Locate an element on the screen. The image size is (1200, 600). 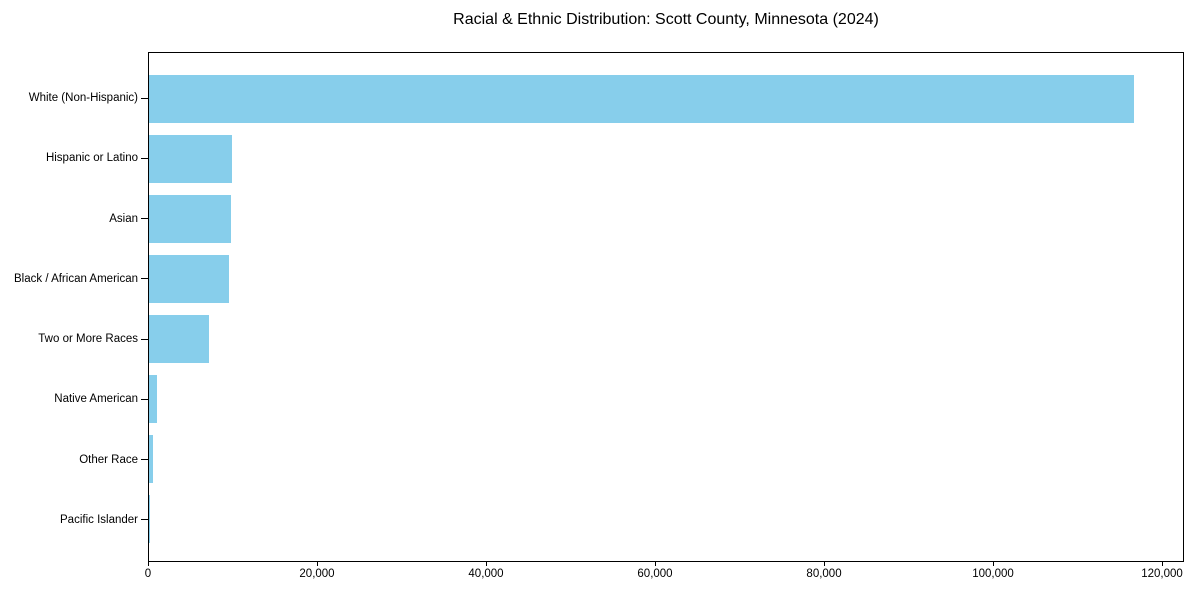
y-tick-label: White (Non-Hispanic) is located at coordinates (83, 98).